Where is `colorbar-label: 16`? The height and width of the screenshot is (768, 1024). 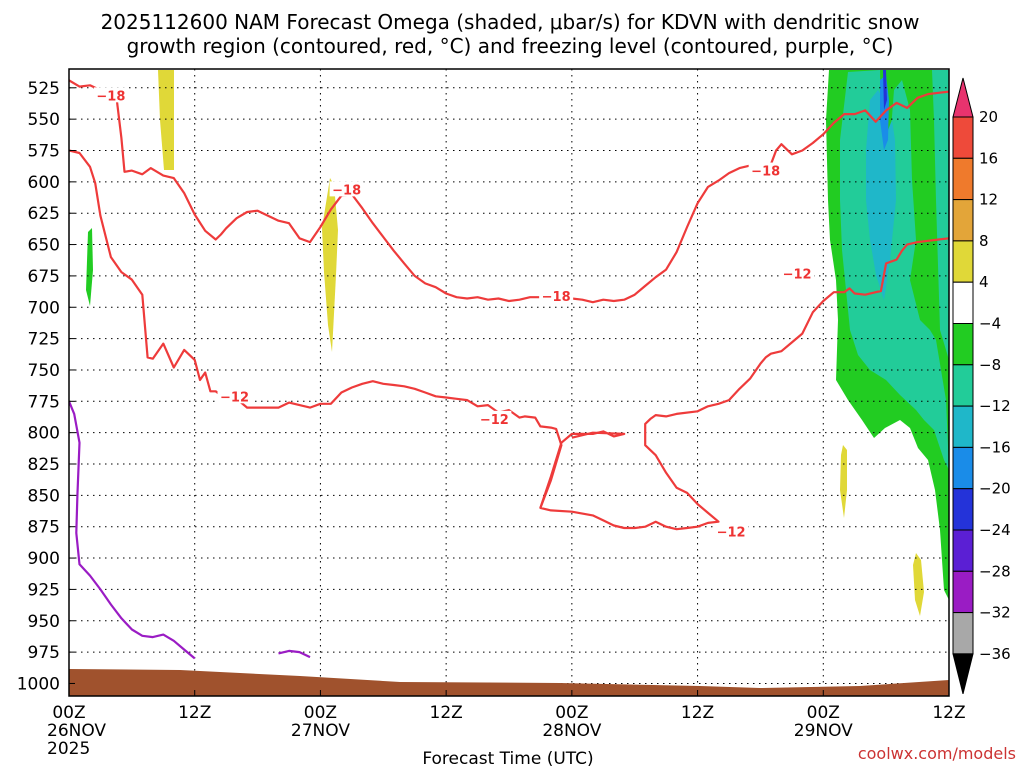
colorbar-label: 16 is located at coordinates (988, 158).